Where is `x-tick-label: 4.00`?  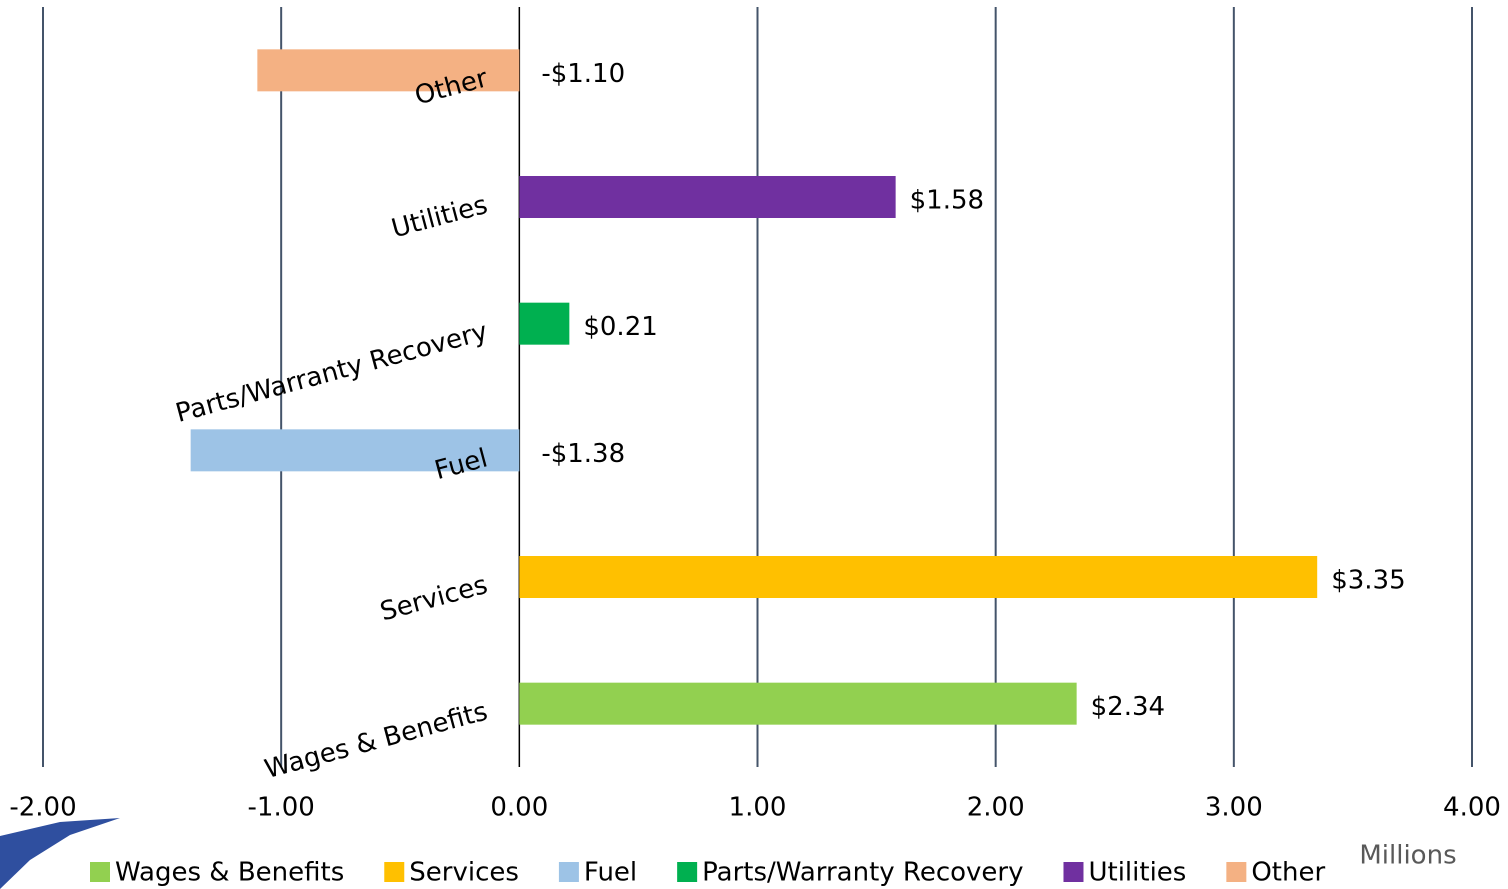
x-tick-label: 4.00 is located at coordinates (1472, 808).